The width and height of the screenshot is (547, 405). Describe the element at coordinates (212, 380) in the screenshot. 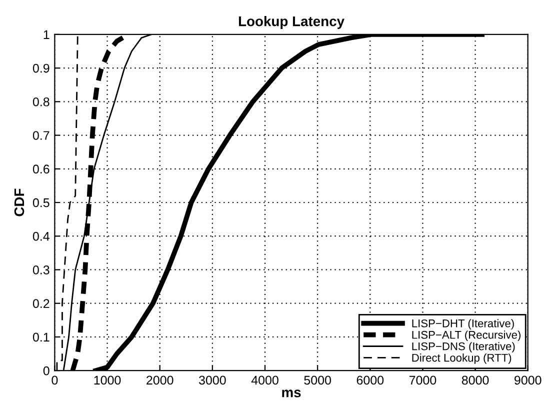

I see `x-tick-label: 3000` at that location.